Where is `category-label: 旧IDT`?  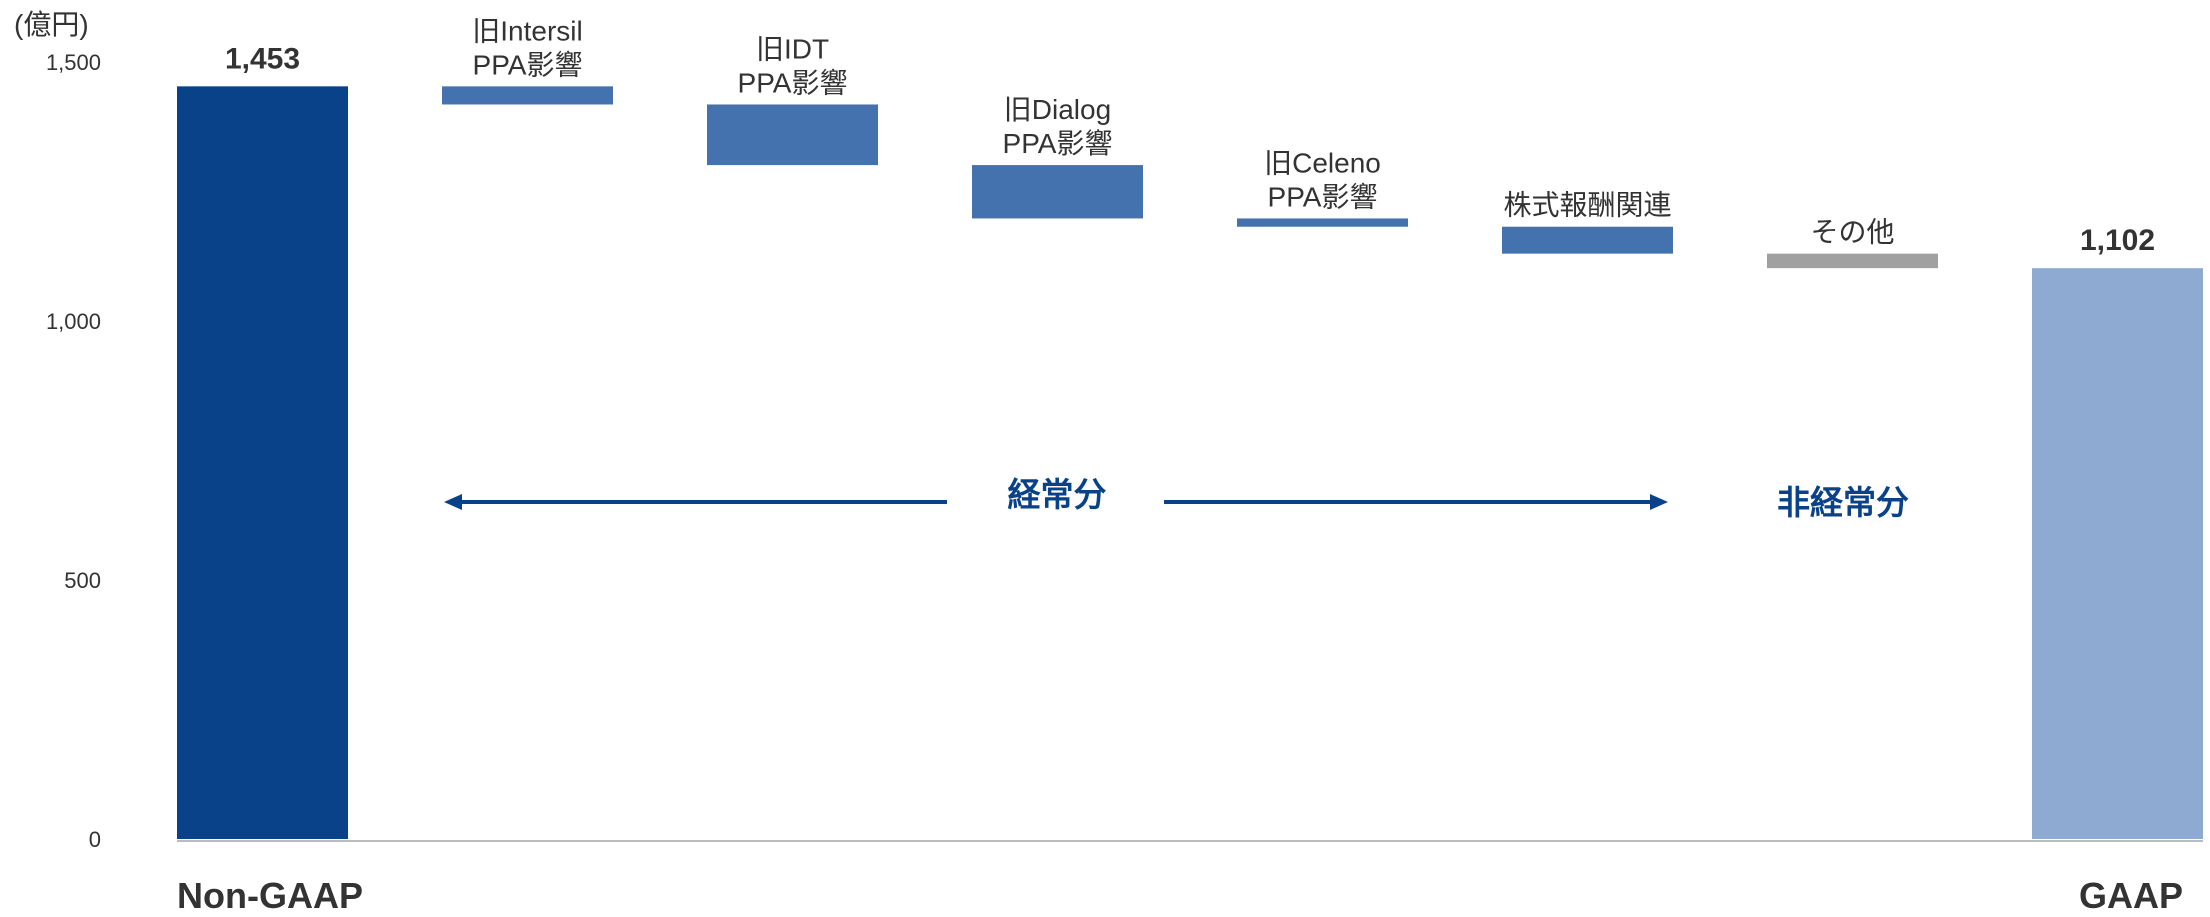
category-label: 旧IDT is located at coordinates (792, 48).